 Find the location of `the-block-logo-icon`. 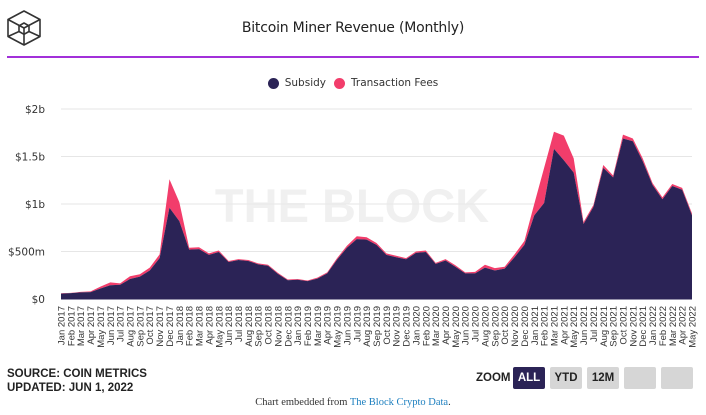

the-block-logo-icon is located at coordinates (24, 28).